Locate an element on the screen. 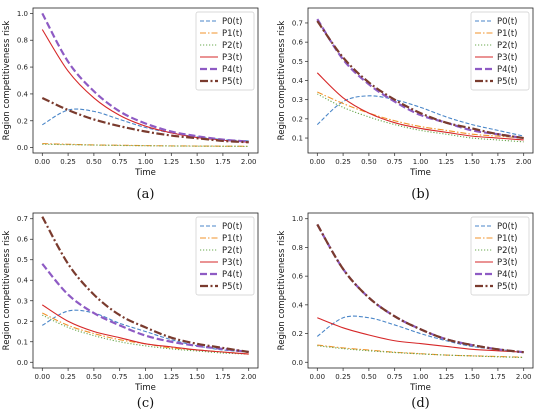 This screenshot has height=410, width=550. y-tick-label: 0.7 is located at coordinates (22, 219).